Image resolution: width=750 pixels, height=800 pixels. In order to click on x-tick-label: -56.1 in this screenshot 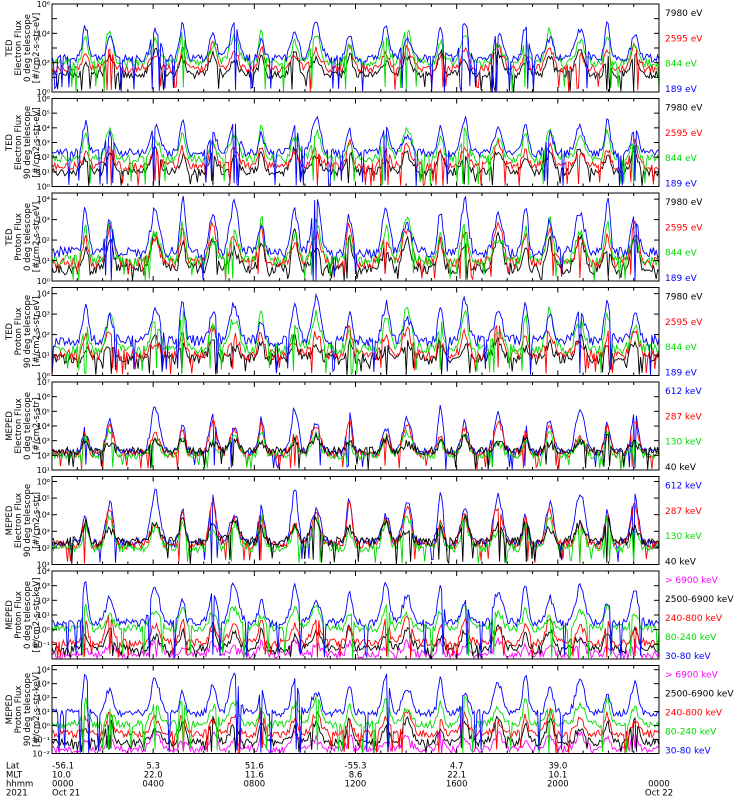, I will do `click(63, 767)`.